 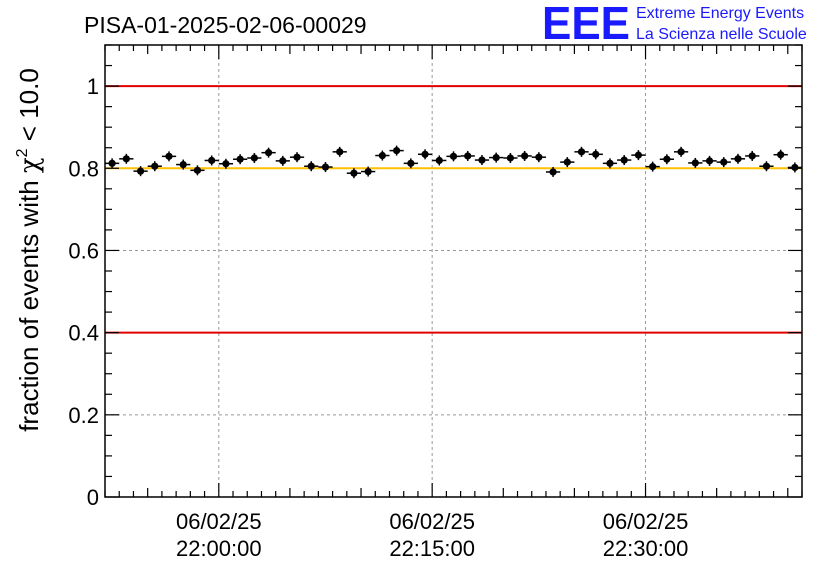 I want to click on y-tick-label-5: 1, so click(x=93, y=86).